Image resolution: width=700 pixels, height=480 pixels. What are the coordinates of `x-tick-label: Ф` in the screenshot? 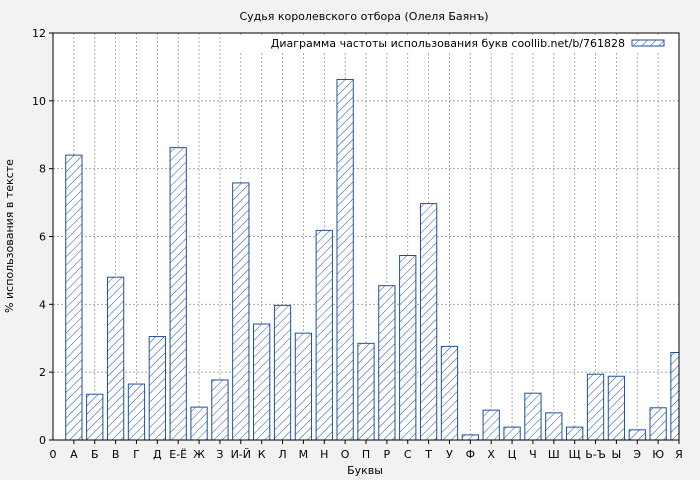 It's located at (470, 454).